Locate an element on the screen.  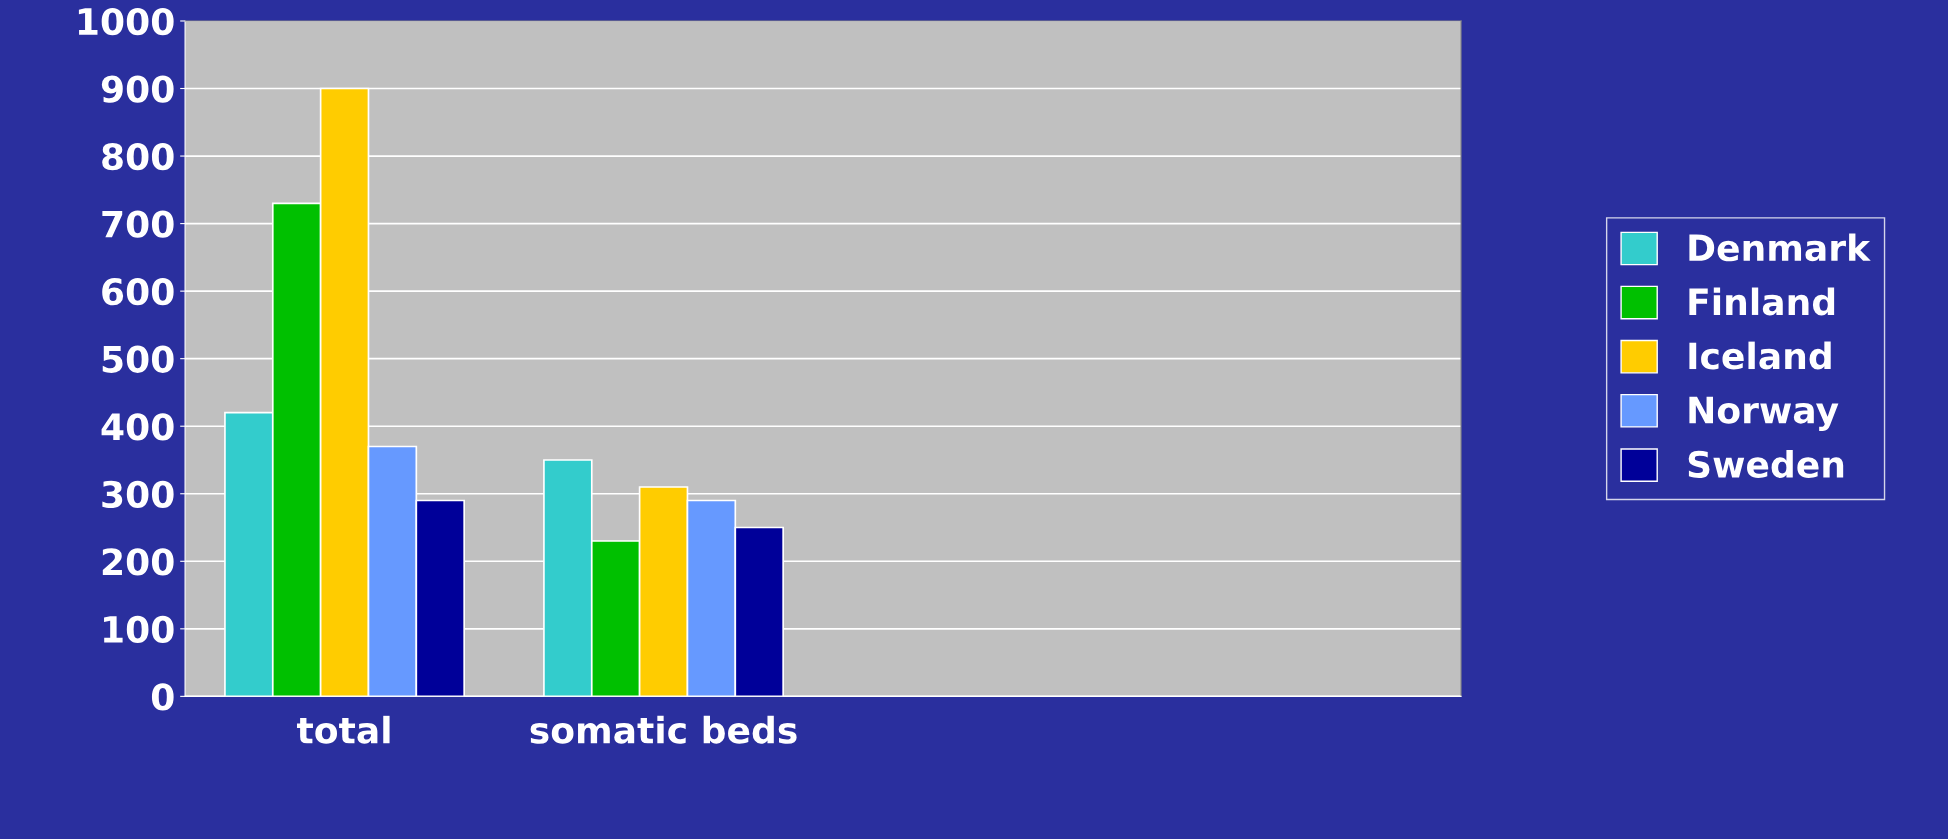
y-tick-label: 0 is located at coordinates (162, 697).